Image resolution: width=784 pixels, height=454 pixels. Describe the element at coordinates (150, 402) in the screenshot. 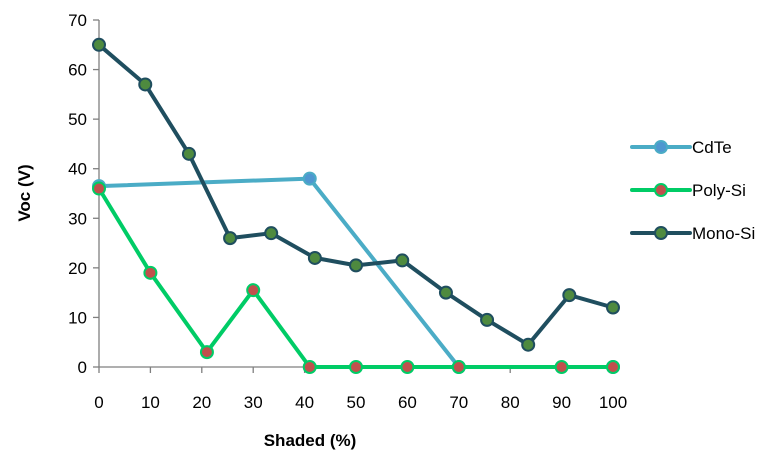

I see `x-tick-label: 10` at that location.